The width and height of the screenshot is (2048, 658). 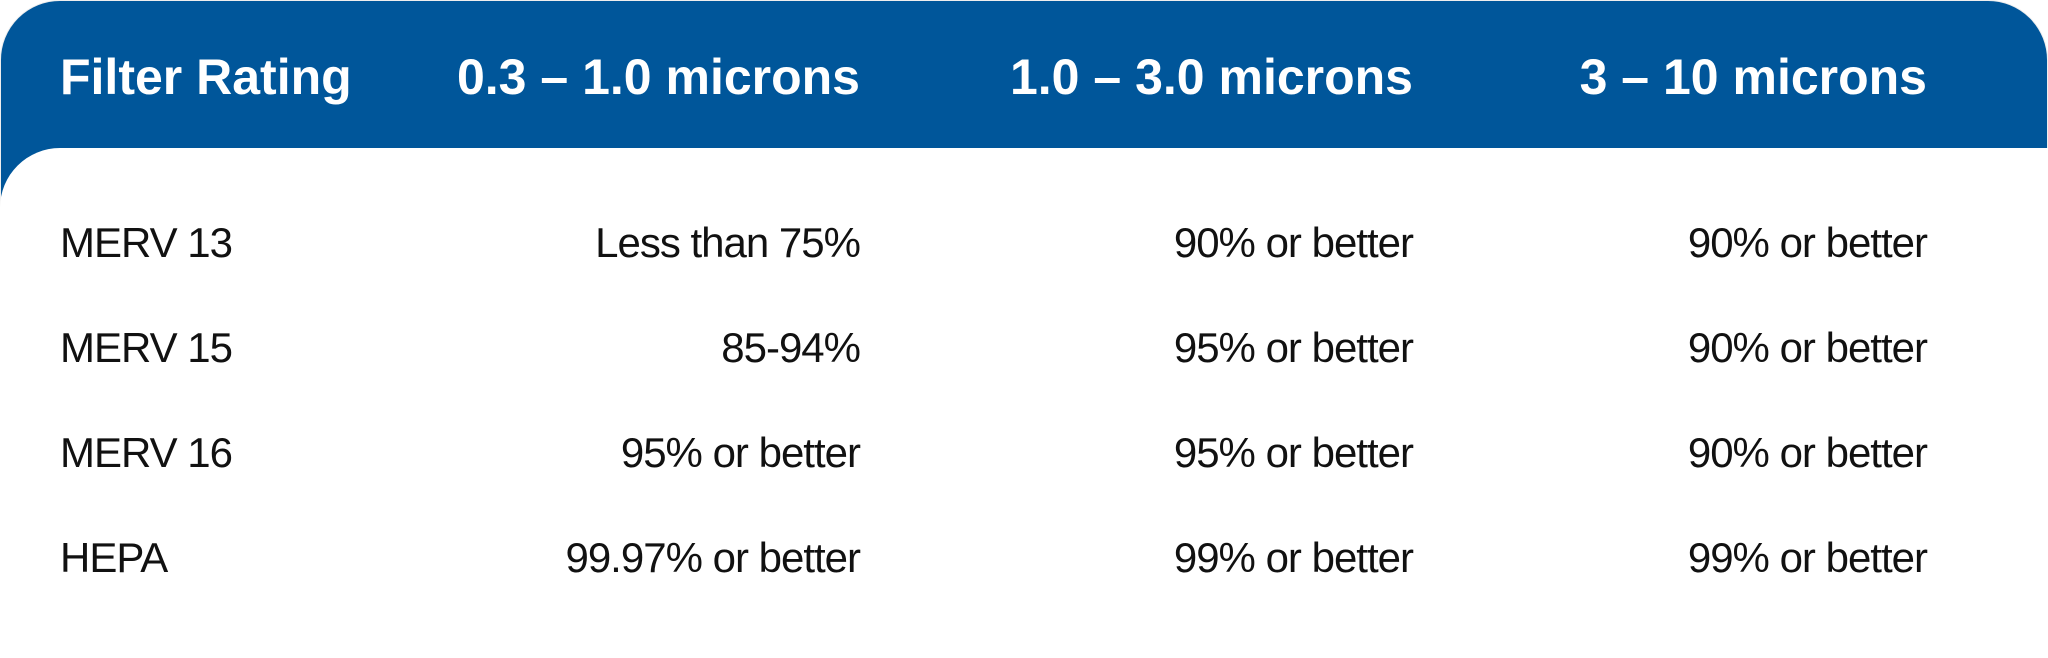 What do you see at coordinates (206, 77) in the screenshot?
I see `column-header: Filter Rating` at bounding box center [206, 77].